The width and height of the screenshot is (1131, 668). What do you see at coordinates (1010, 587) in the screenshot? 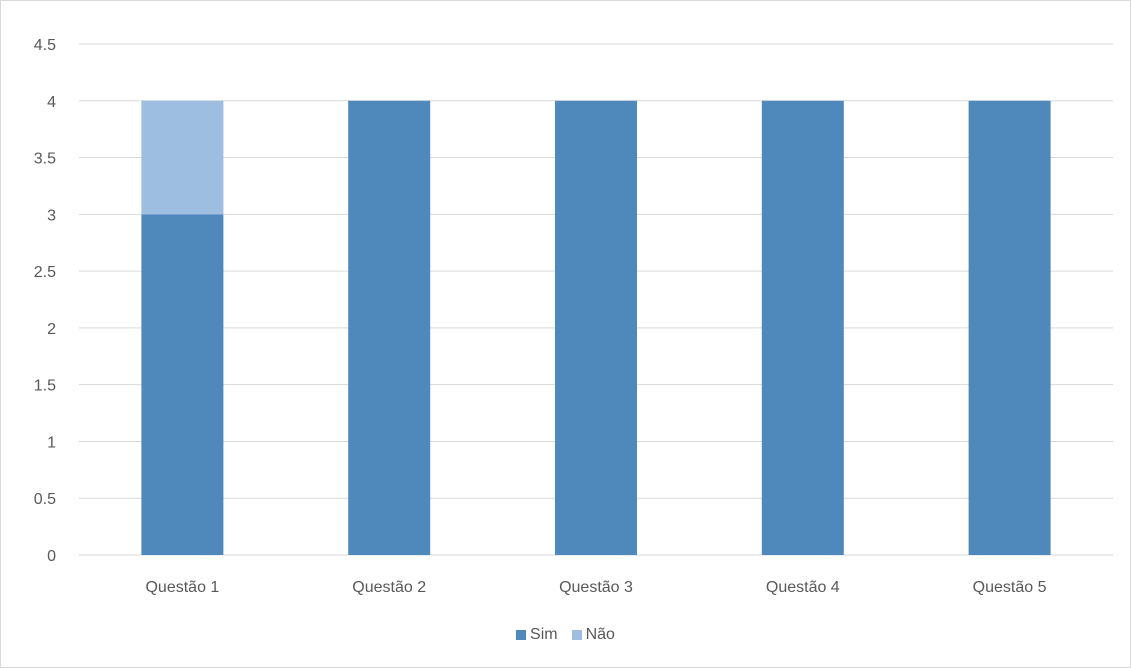
I see `x-tick-label: Questão 5` at bounding box center [1010, 587].